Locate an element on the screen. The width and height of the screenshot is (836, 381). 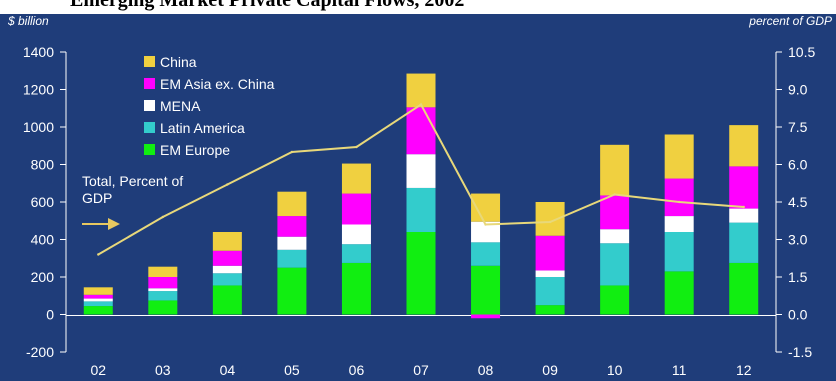
x-tick-label-04: 04 is located at coordinates (228, 370).